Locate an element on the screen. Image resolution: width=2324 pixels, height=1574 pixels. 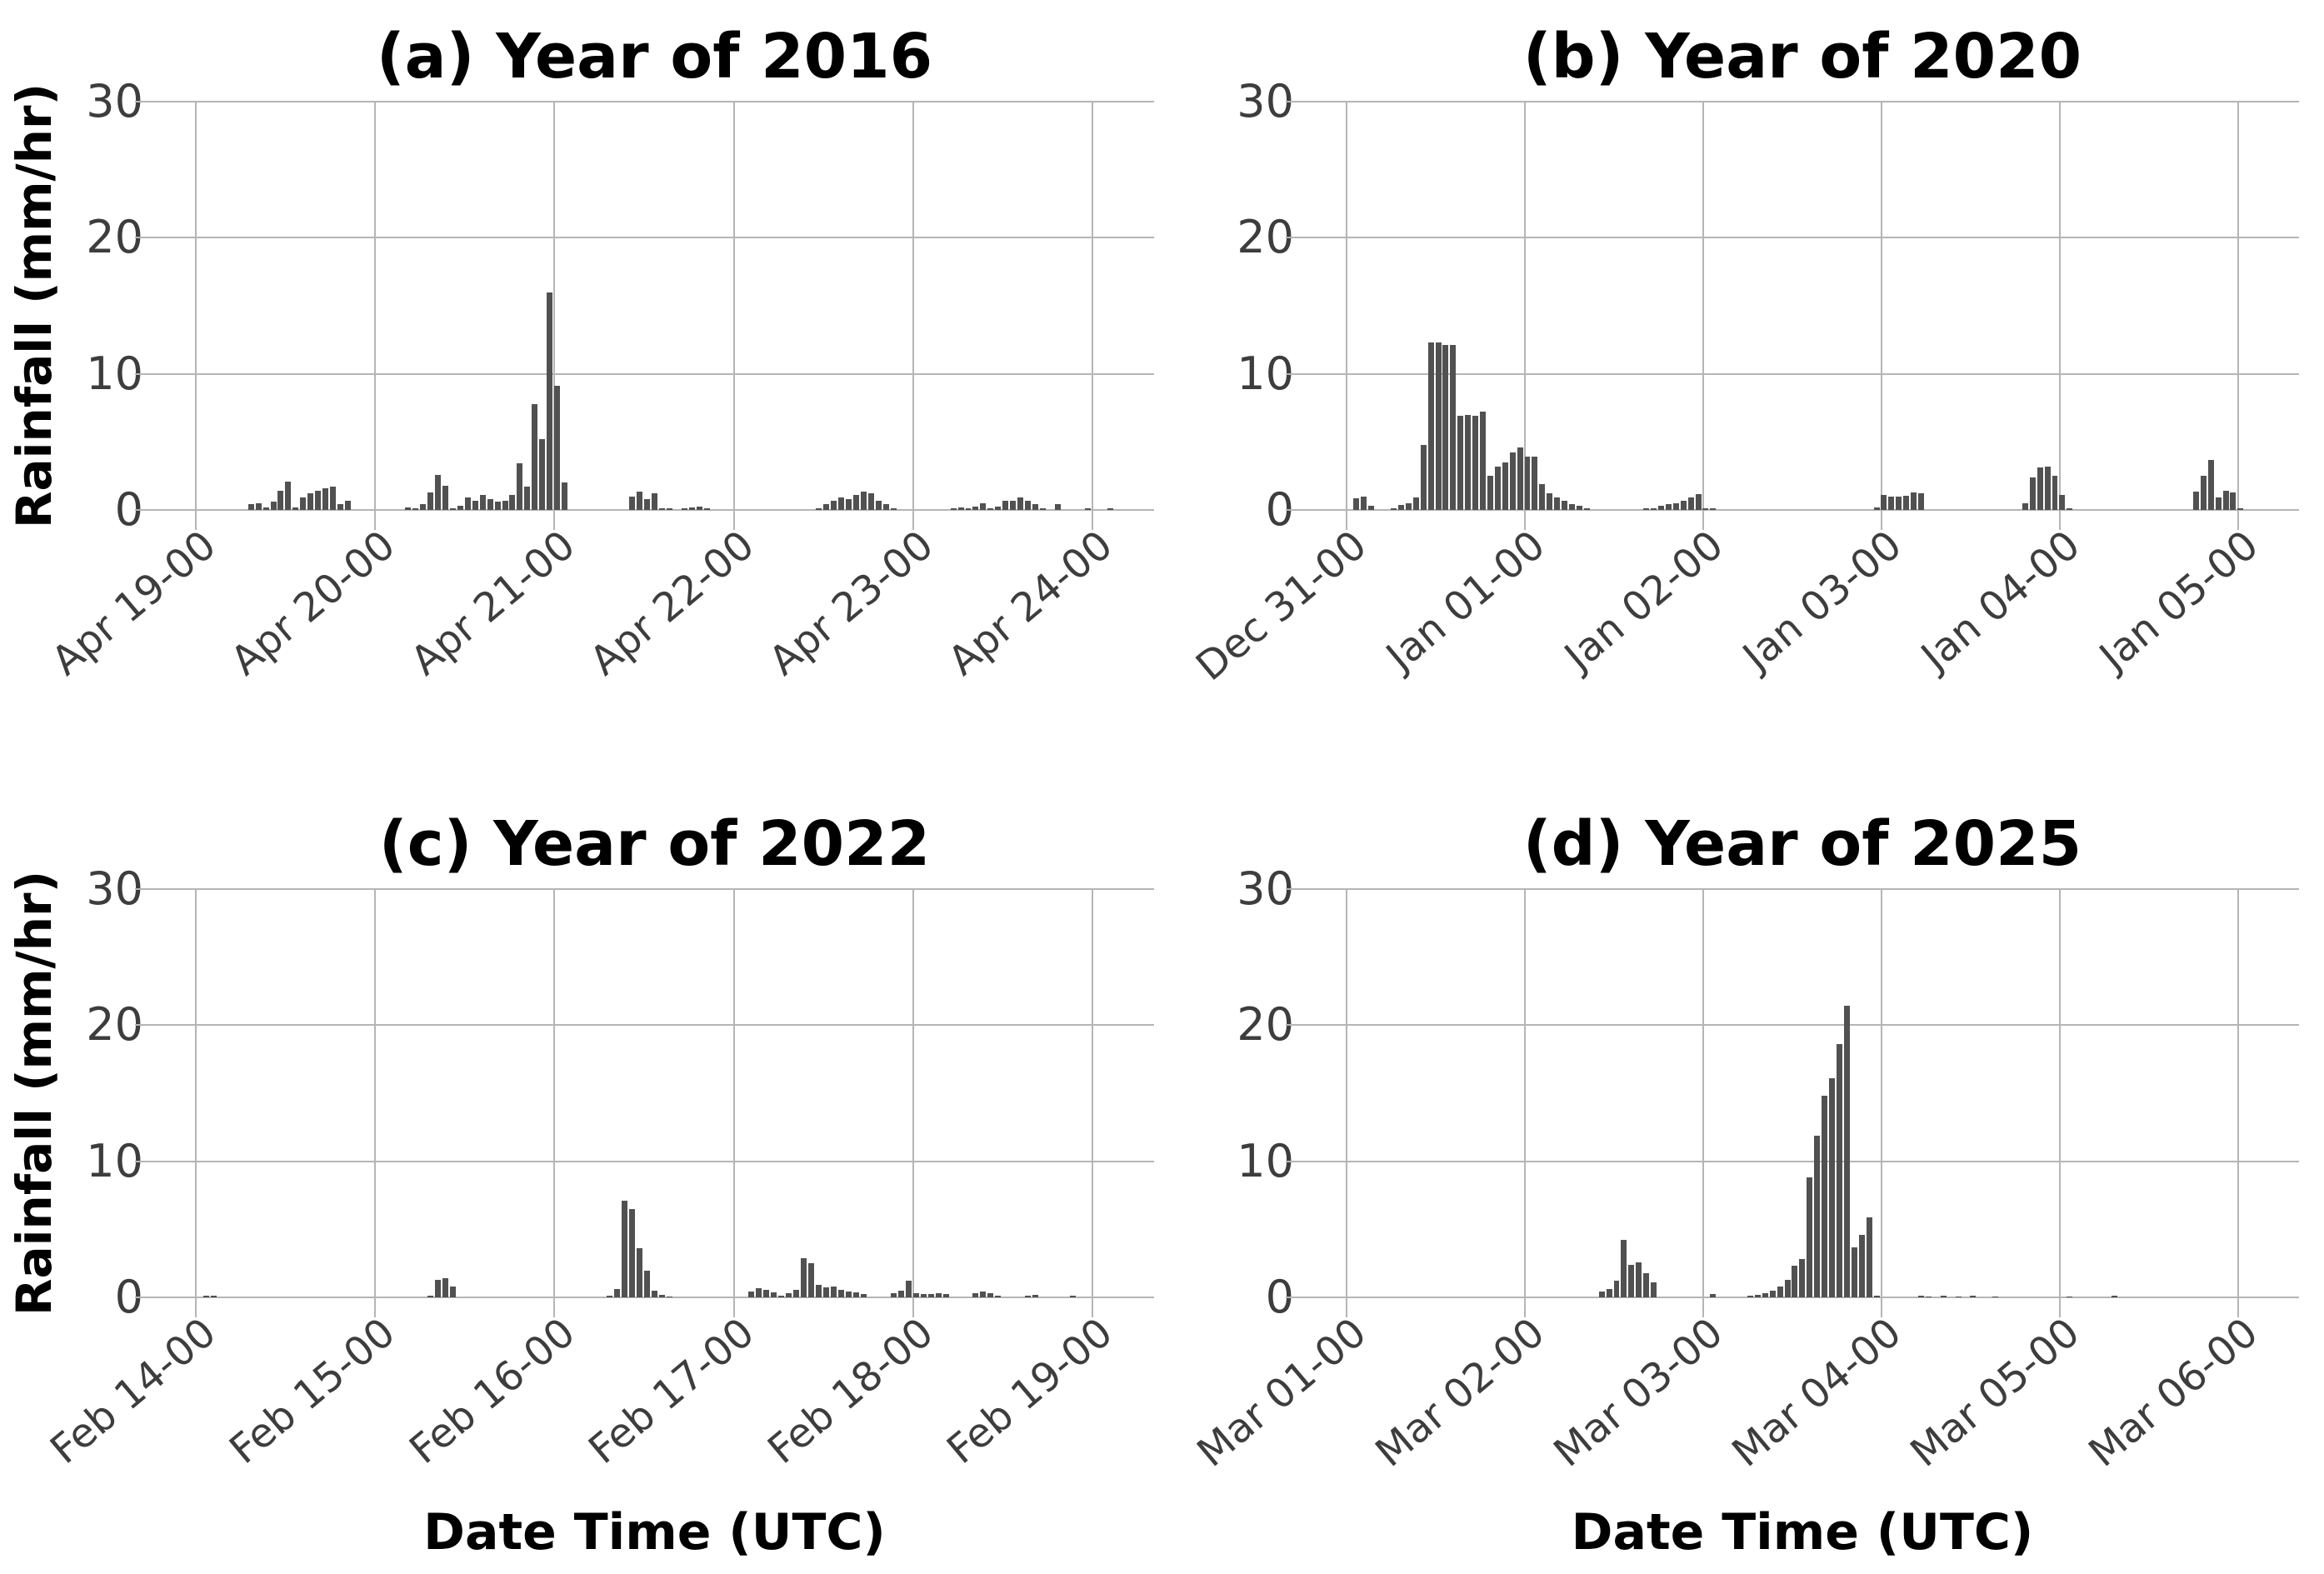
x-axis-label-d: Date Time (UTC) is located at coordinates (1802, 1533).